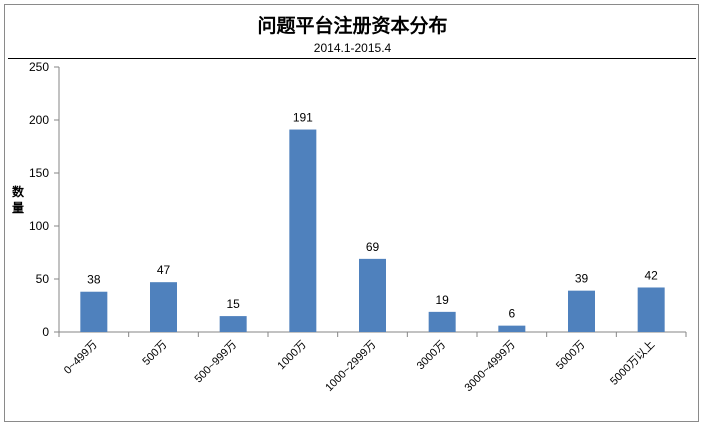  I want to click on bar-value-label: 42, so click(651, 275).